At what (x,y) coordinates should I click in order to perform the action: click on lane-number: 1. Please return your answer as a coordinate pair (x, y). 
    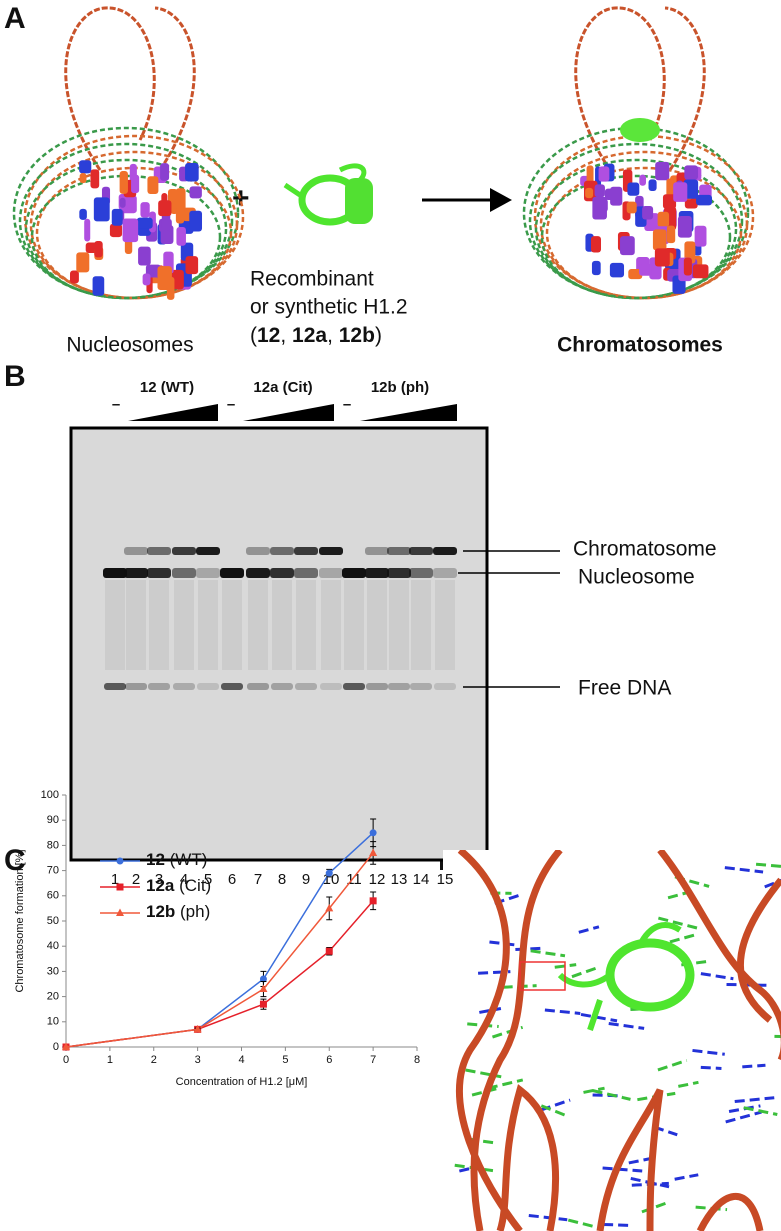
    Looking at the image, I should click on (115, 879).